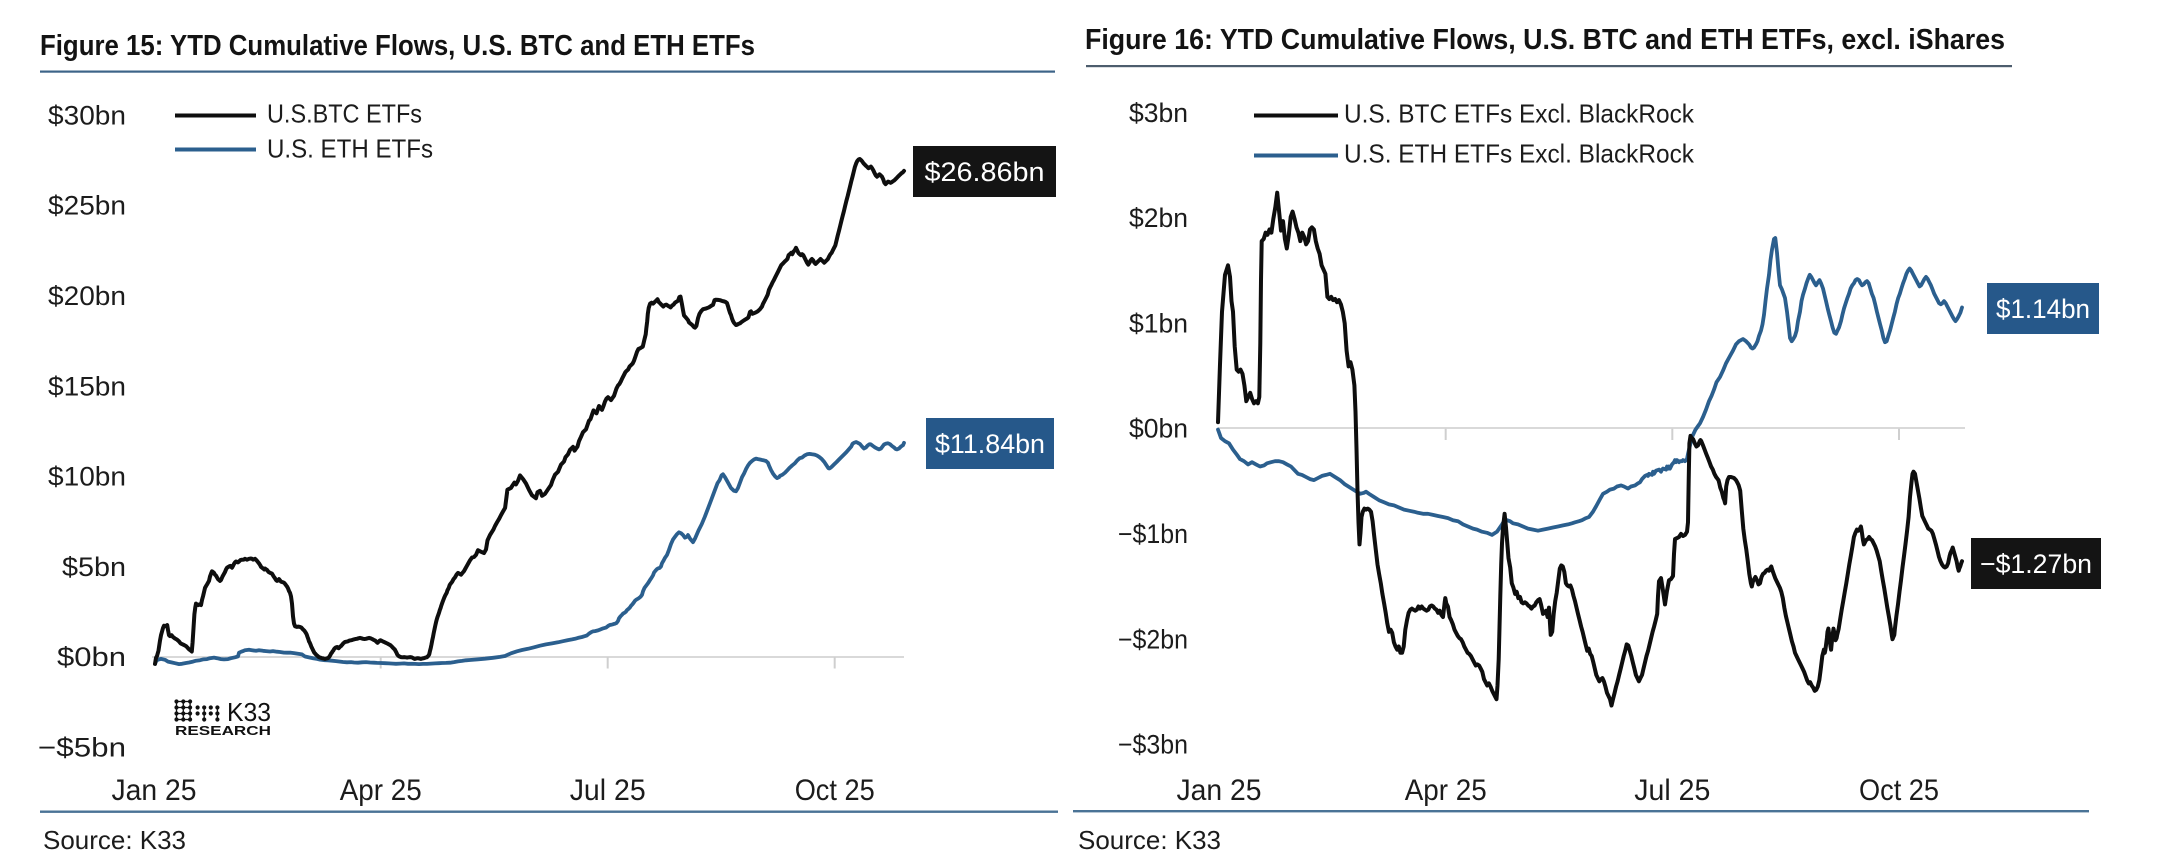 This screenshot has width=2163, height=860. What do you see at coordinates (350, 149) in the screenshot?
I see `svg-text: U.S. ETH ETFs` at bounding box center [350, 149].